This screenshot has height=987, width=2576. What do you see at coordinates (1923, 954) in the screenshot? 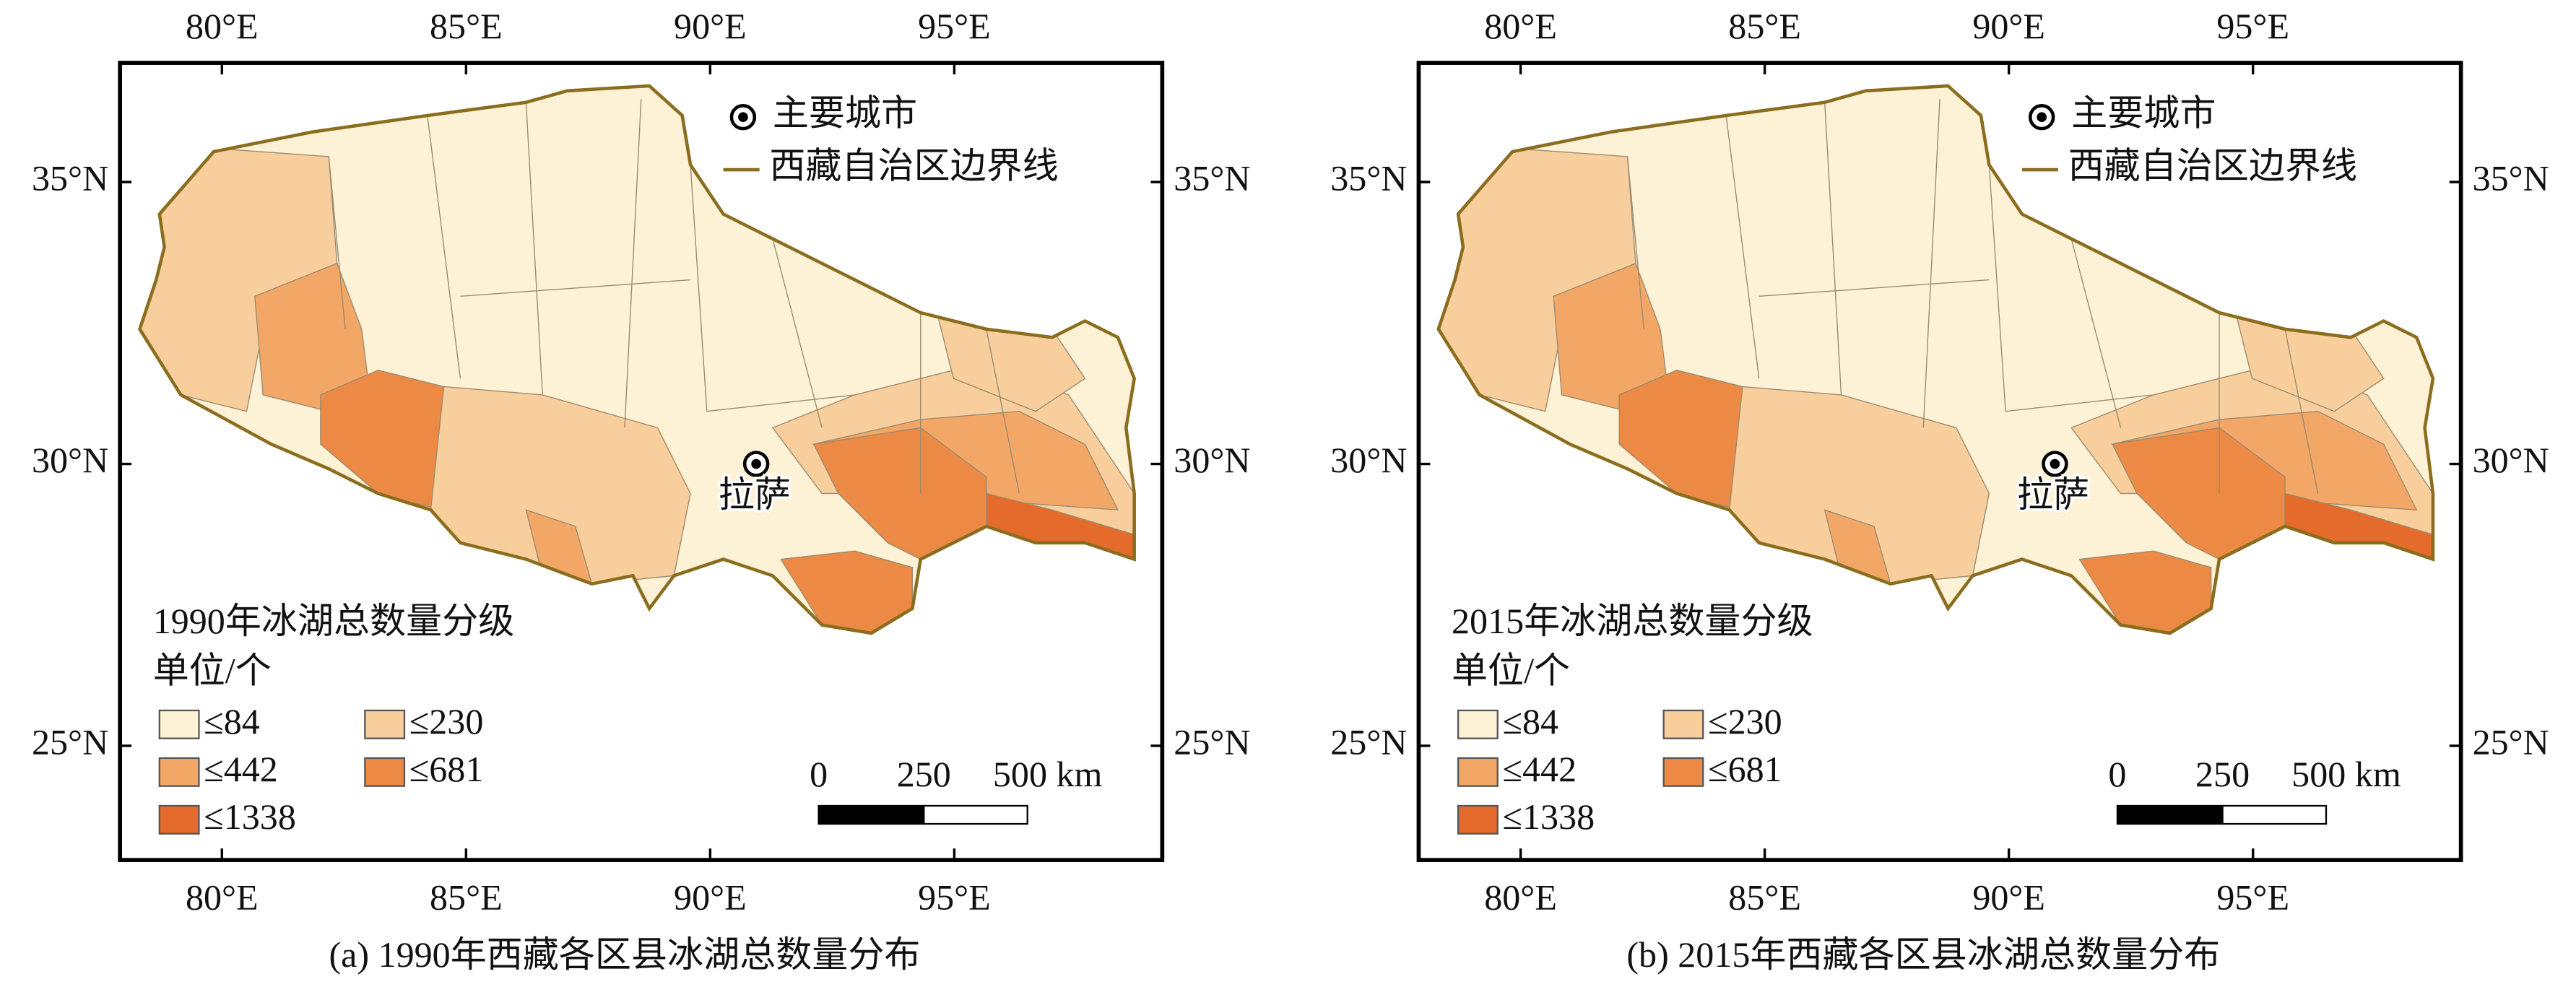
I see `caption: (b) 2015年西藏各区县冰湖总数量分布` at bounding box center [1923, 954].